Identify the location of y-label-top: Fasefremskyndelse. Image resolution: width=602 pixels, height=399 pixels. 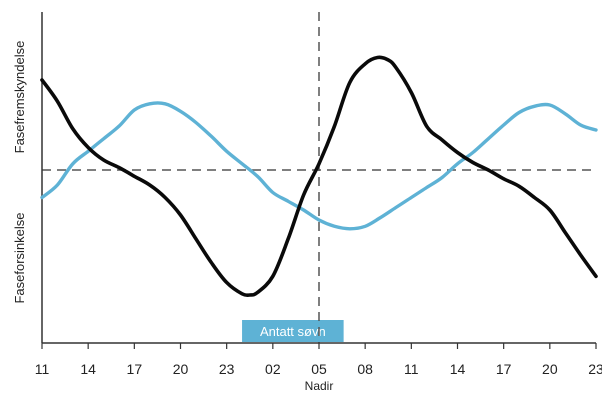
(19, 97).